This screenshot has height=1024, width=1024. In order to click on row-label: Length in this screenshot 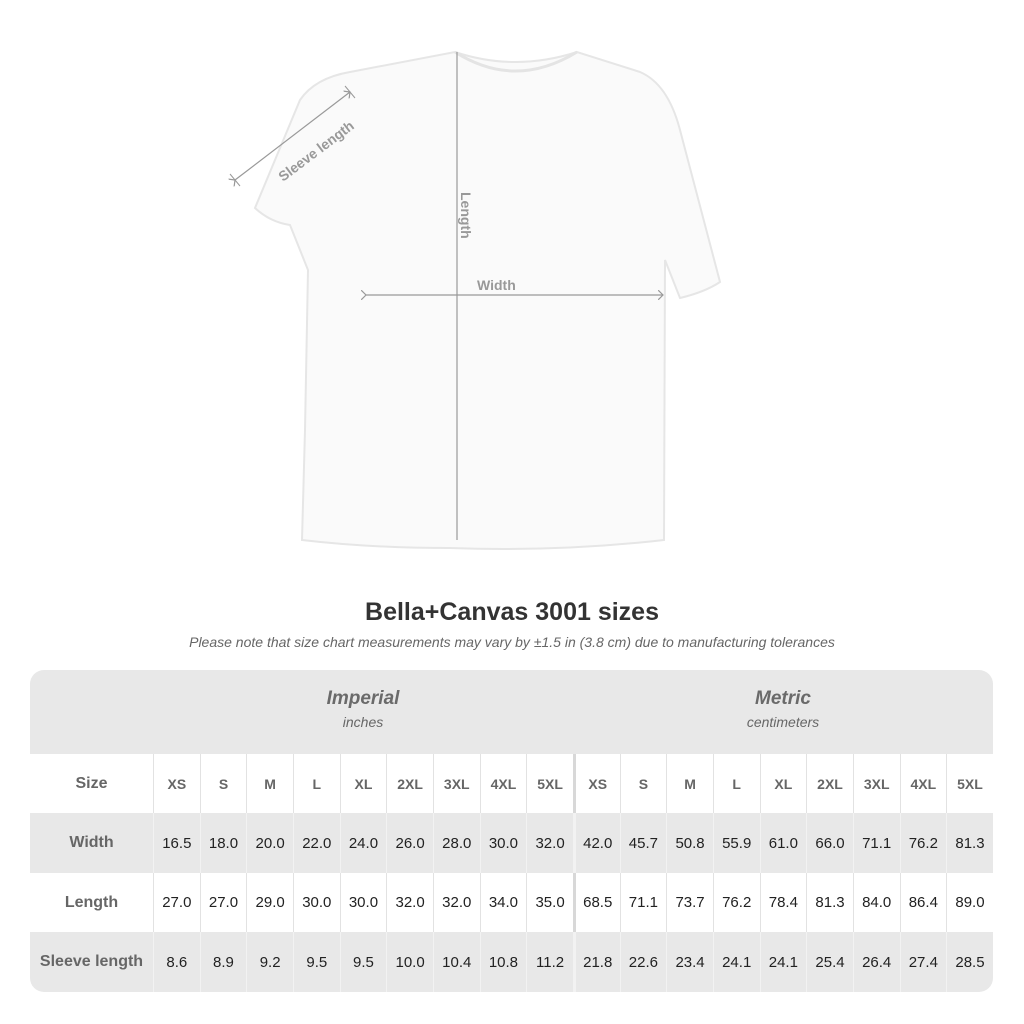, I will do `click(91, 902)`.